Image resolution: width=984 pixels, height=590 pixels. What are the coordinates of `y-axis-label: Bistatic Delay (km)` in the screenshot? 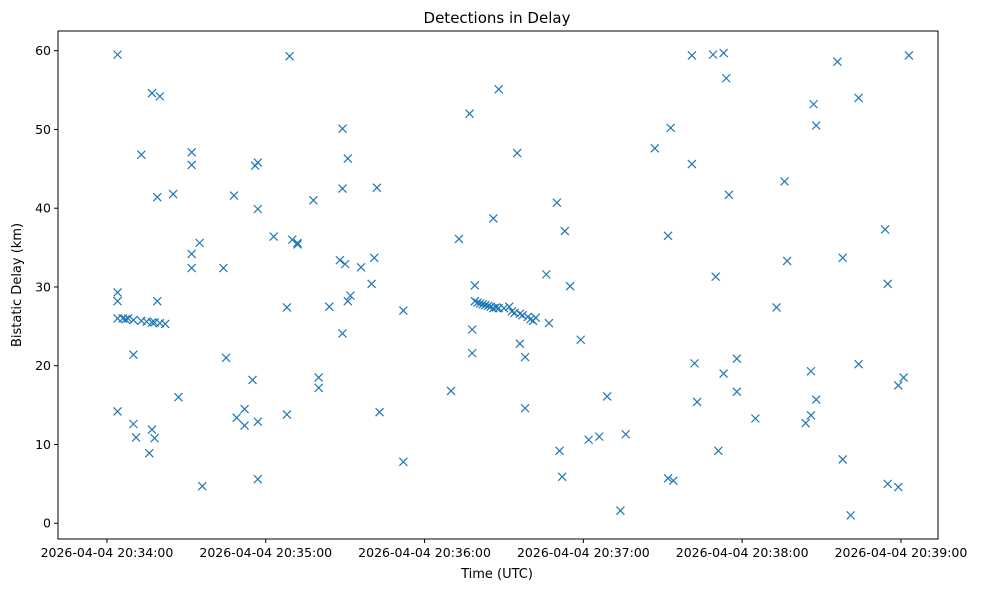 It's located at (17, 285).